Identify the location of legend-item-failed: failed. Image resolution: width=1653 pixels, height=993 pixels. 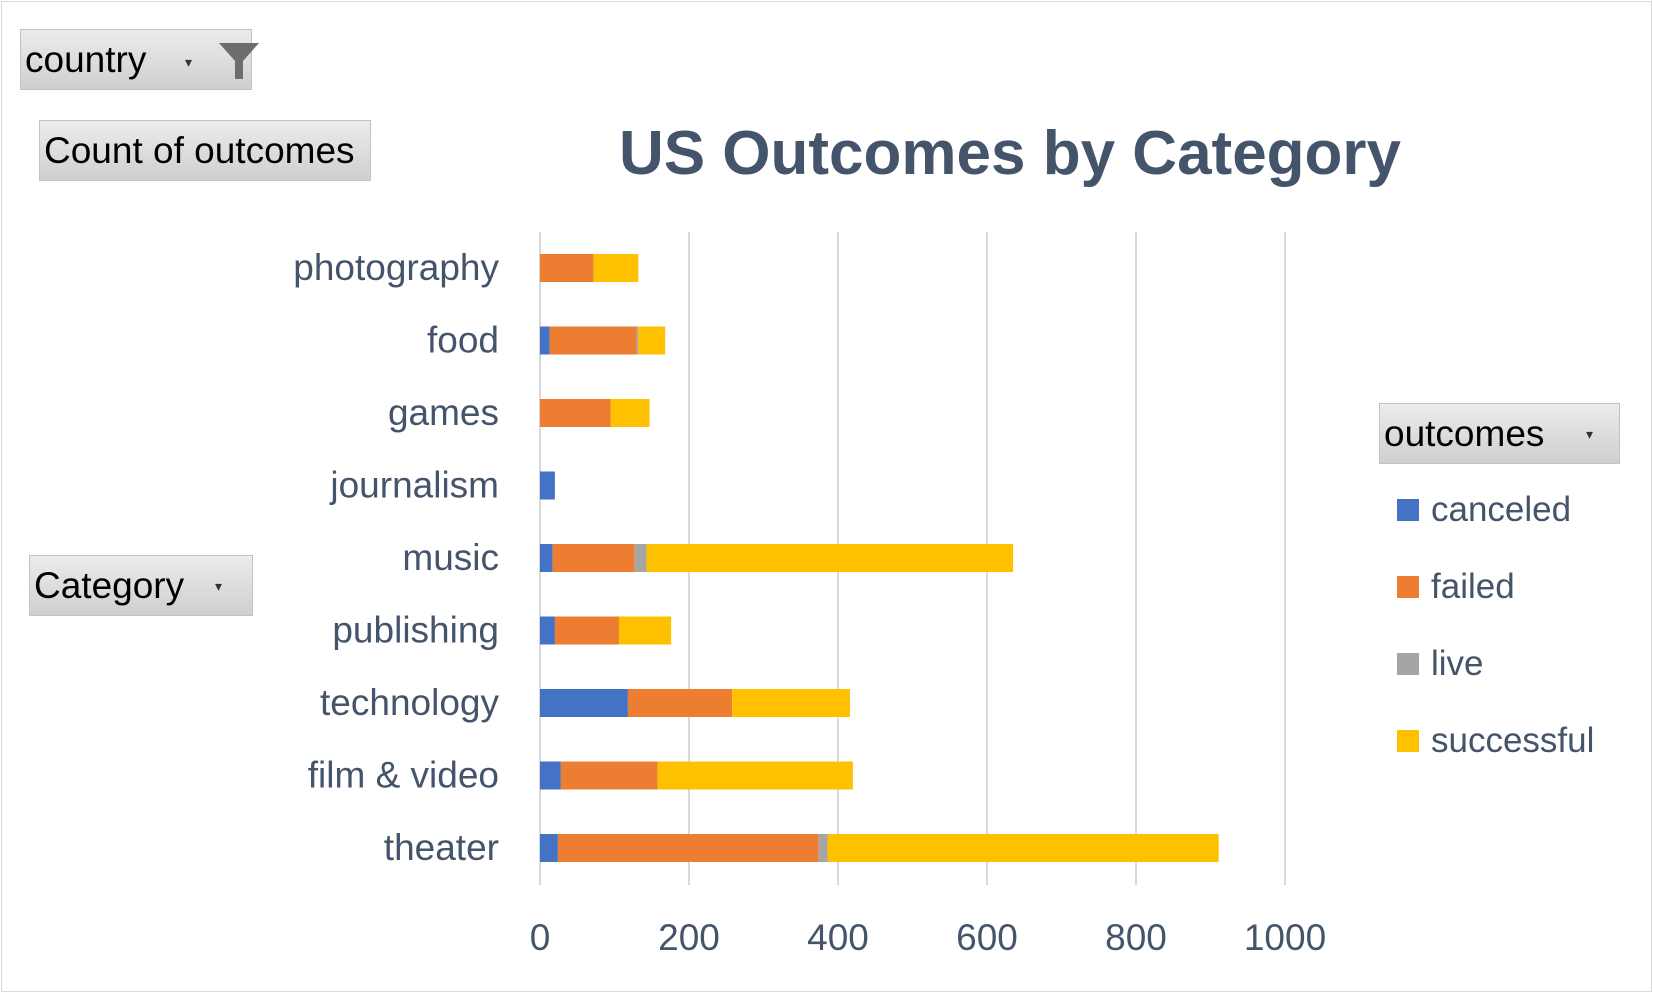
(1456, 587).